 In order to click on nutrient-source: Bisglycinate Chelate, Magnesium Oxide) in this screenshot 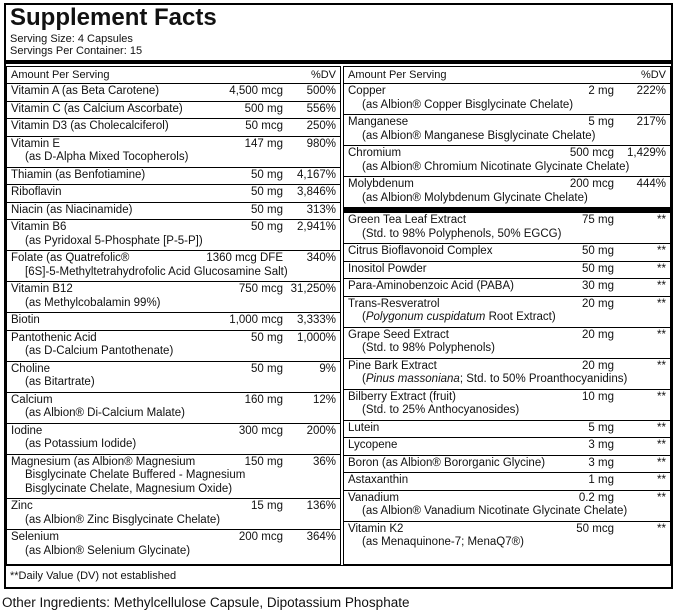, I will do `click(129, 488)`.